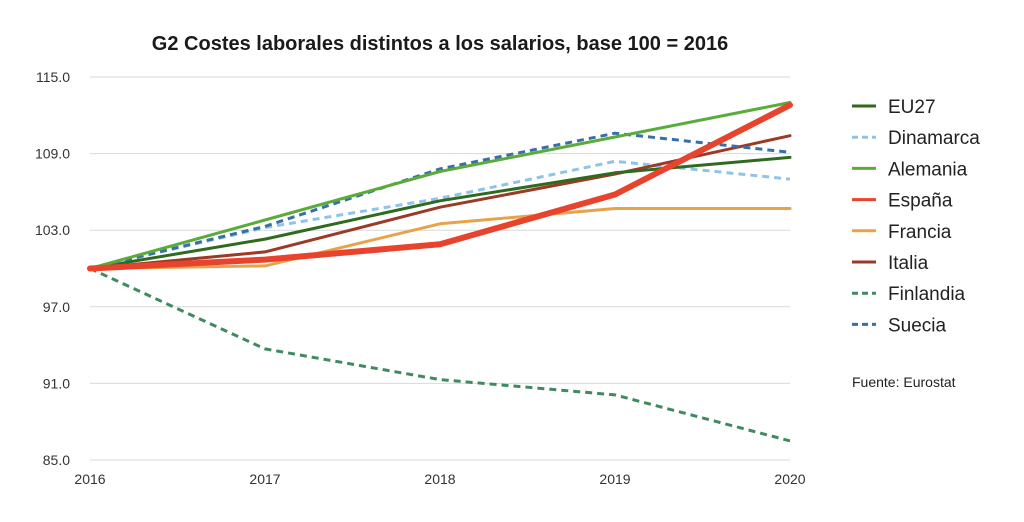 The image size is (1024, 522). I want to click on legend-item: Alemania, so click(910, 169).